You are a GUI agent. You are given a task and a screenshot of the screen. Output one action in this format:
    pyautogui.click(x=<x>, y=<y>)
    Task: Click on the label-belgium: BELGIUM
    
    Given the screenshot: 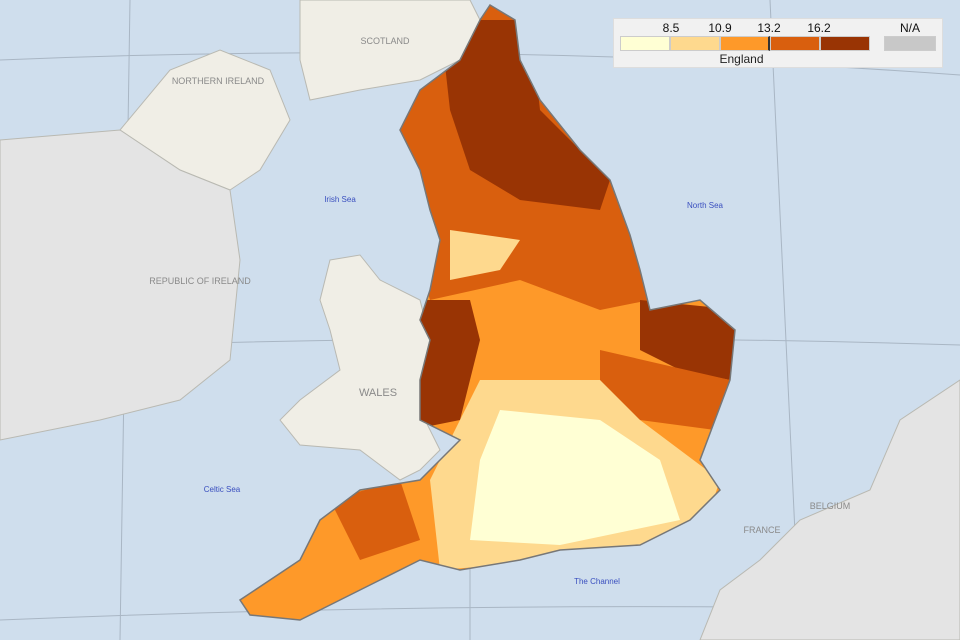 What is the action you would take?
    pyautogui.click(x=830, y=506)
    